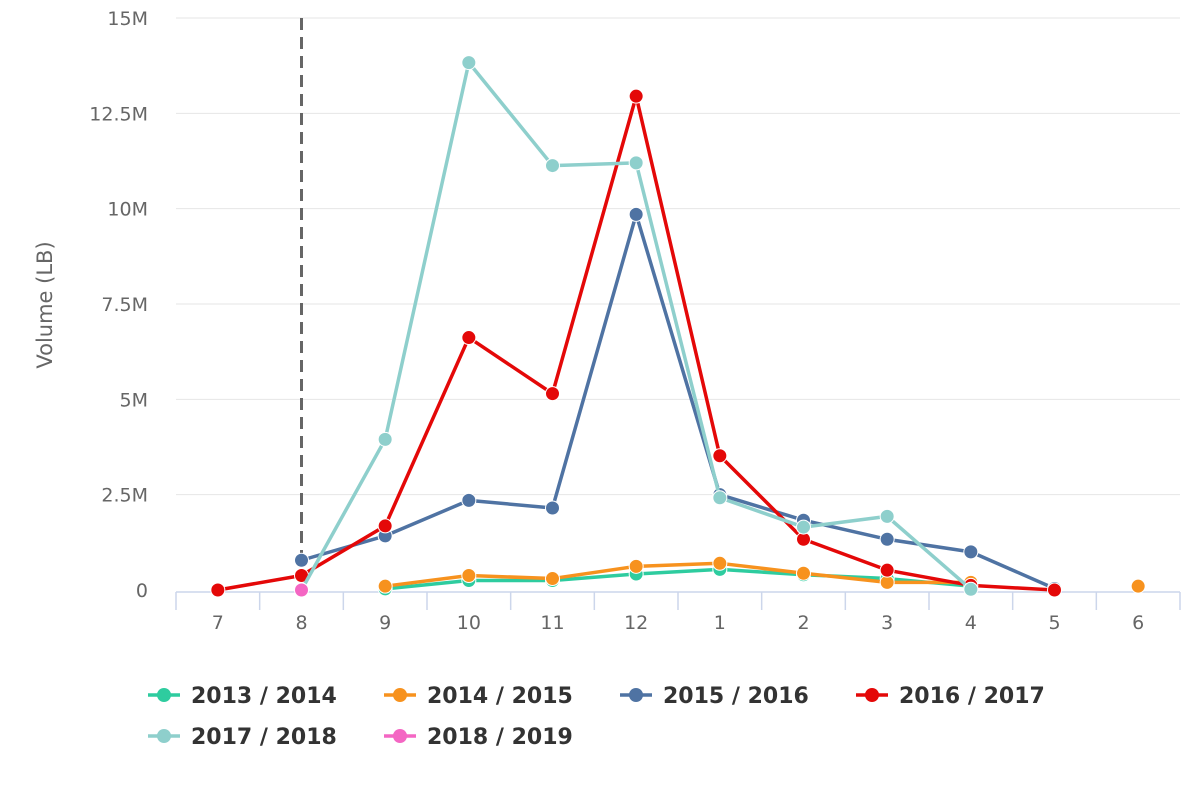  Describe the element at coordinates (124, 496) in the screenshot. I see `y-tick-label: 2.5M` at that location.